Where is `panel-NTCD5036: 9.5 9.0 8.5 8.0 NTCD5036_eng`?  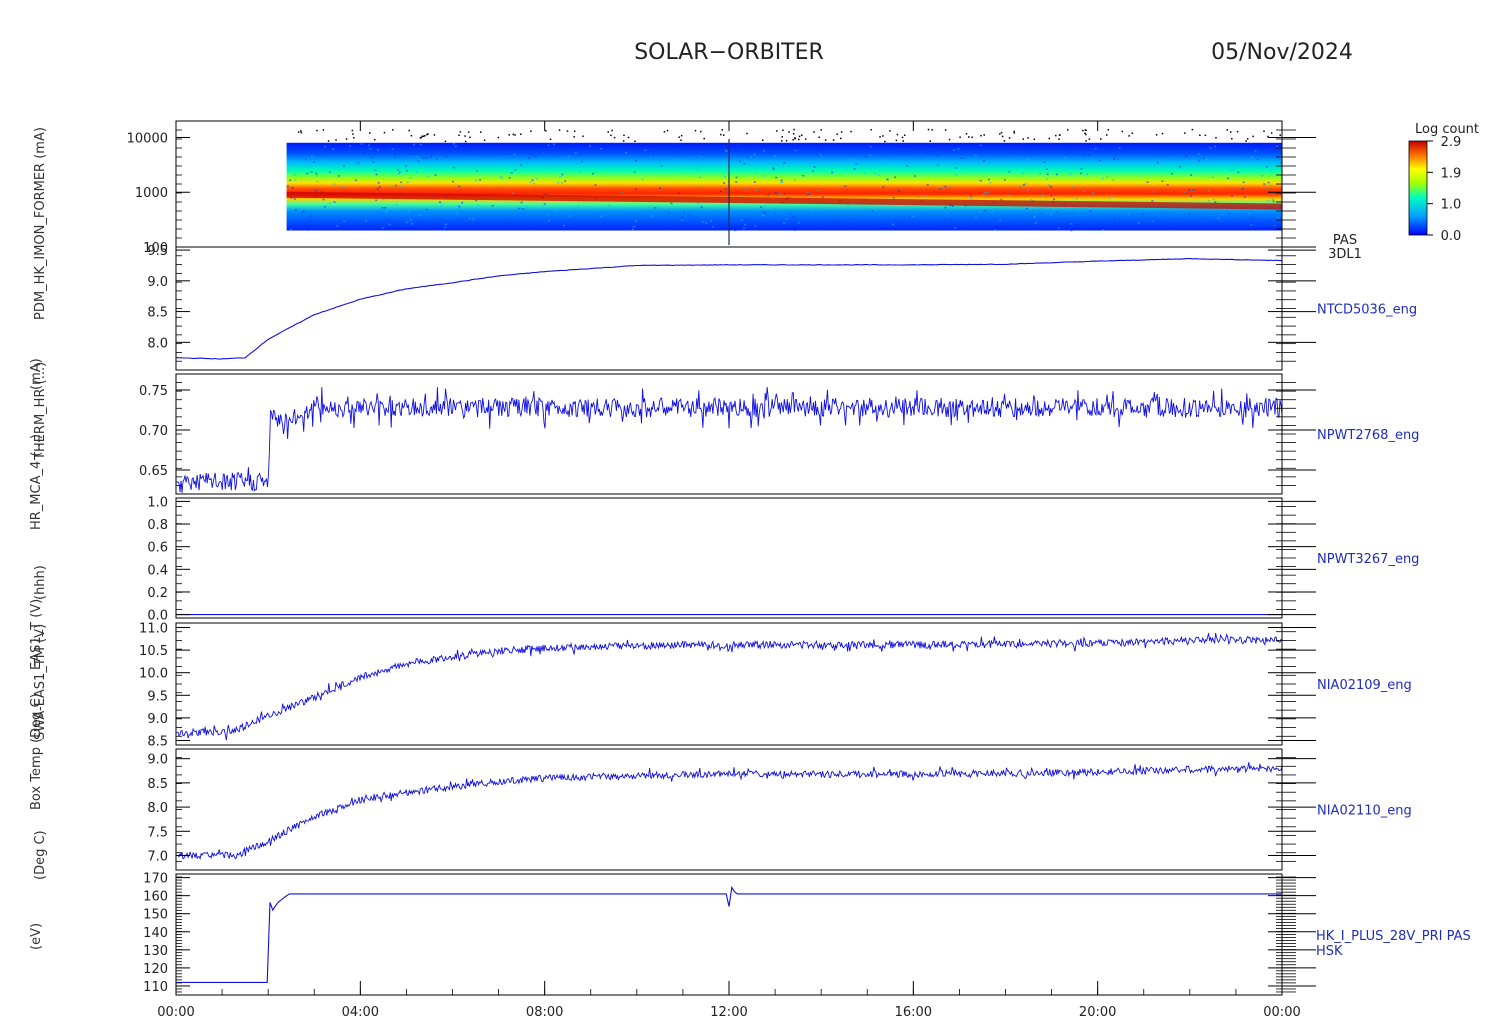
panel-NTCD5036: 9.5 9.0 8.5 8.0 NTCD5036_eng is located at coordinates (782, 307).